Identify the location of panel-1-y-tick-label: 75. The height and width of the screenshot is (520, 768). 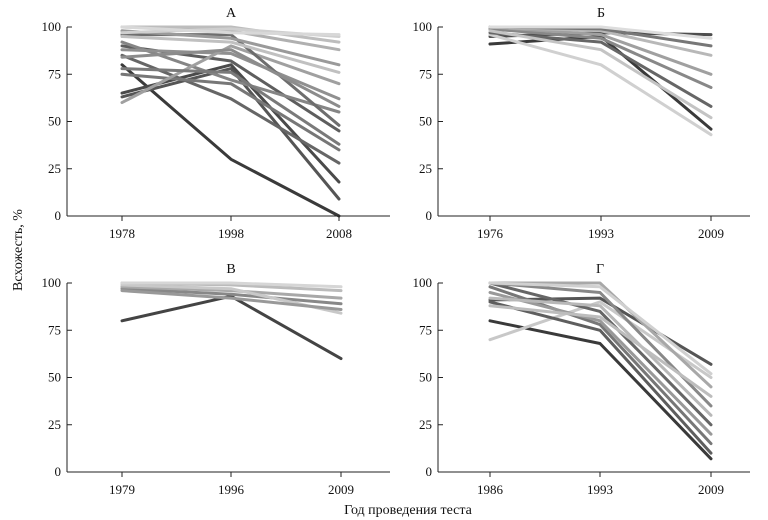
(54, 73).